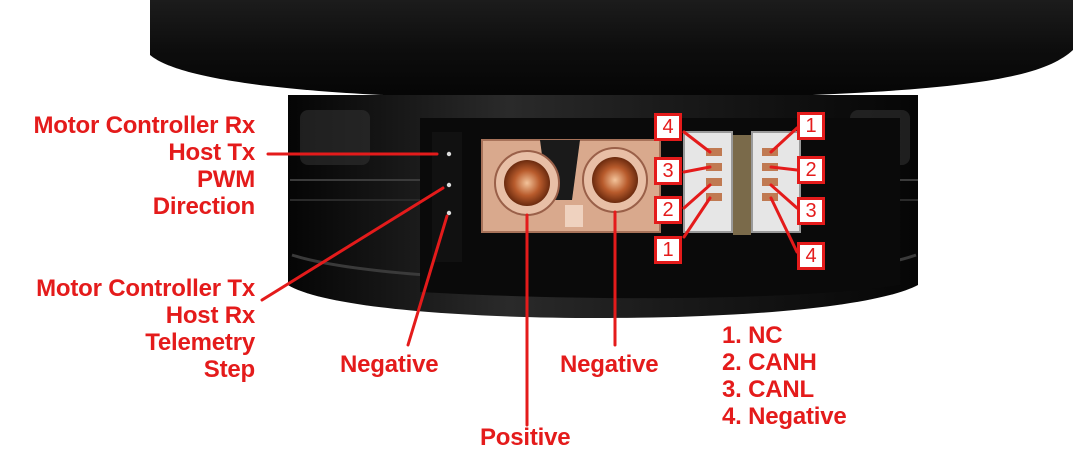 The height and width of the screenshot is (453, 1073). I want to click on label-host-rx: Host Rx, so click(210, 315).